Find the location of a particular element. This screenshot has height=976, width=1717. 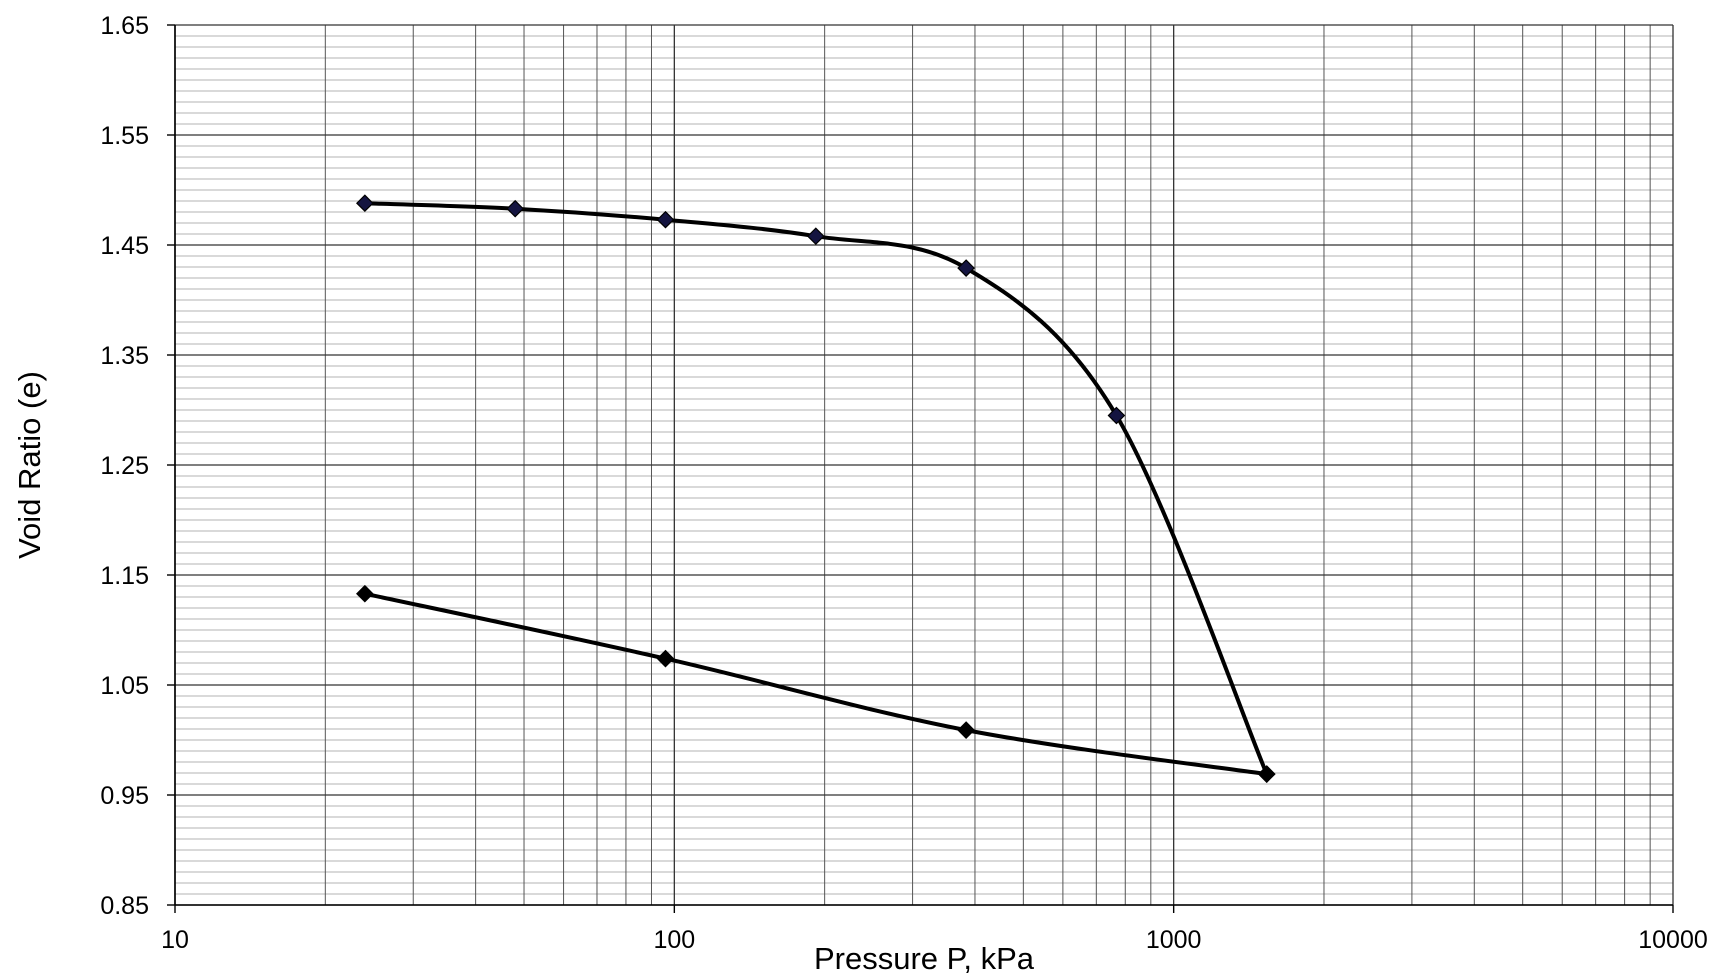

y-tick-label: 1.45 is located at coordinates (124, 246).